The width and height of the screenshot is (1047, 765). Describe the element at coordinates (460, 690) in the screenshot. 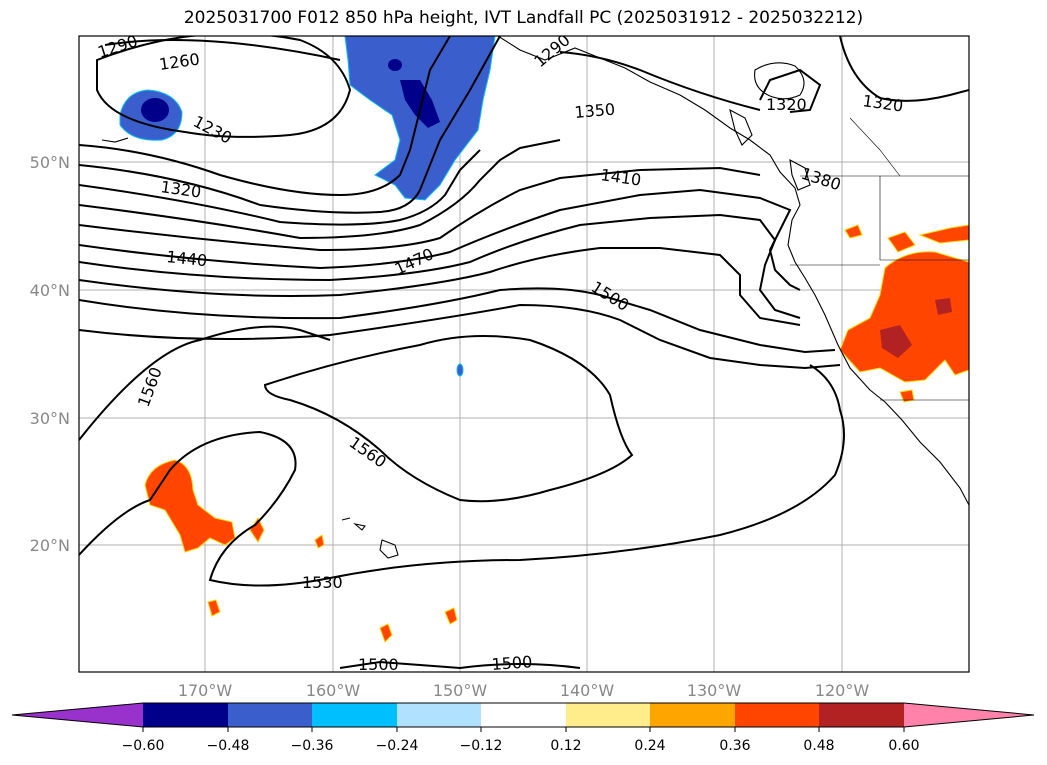

I see `lon-label: 150°W` at that location.